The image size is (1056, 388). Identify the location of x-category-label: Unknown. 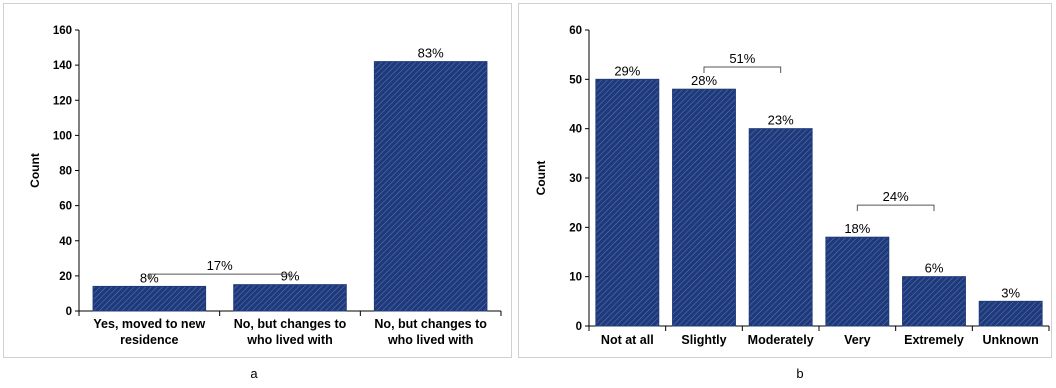
(1011, 340).